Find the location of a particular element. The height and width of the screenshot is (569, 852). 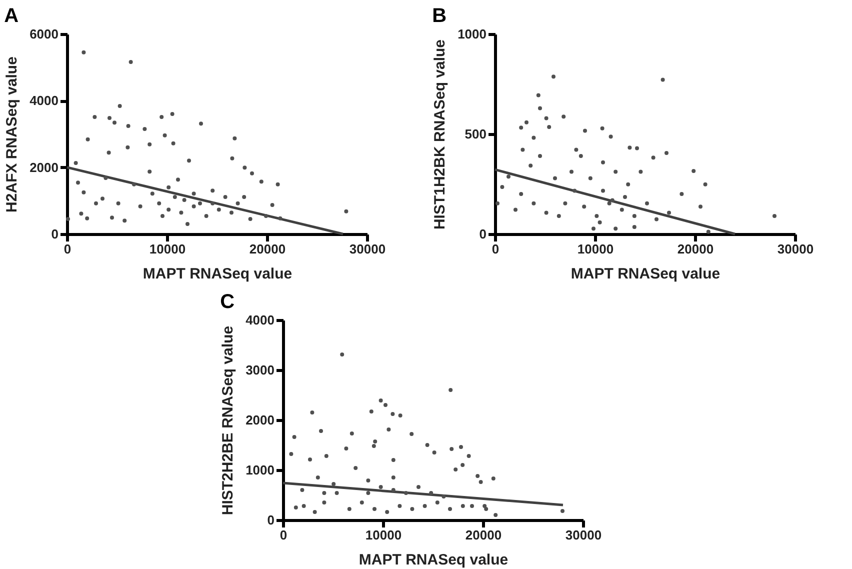

chart-title: C is located at coordinates (227, 302).